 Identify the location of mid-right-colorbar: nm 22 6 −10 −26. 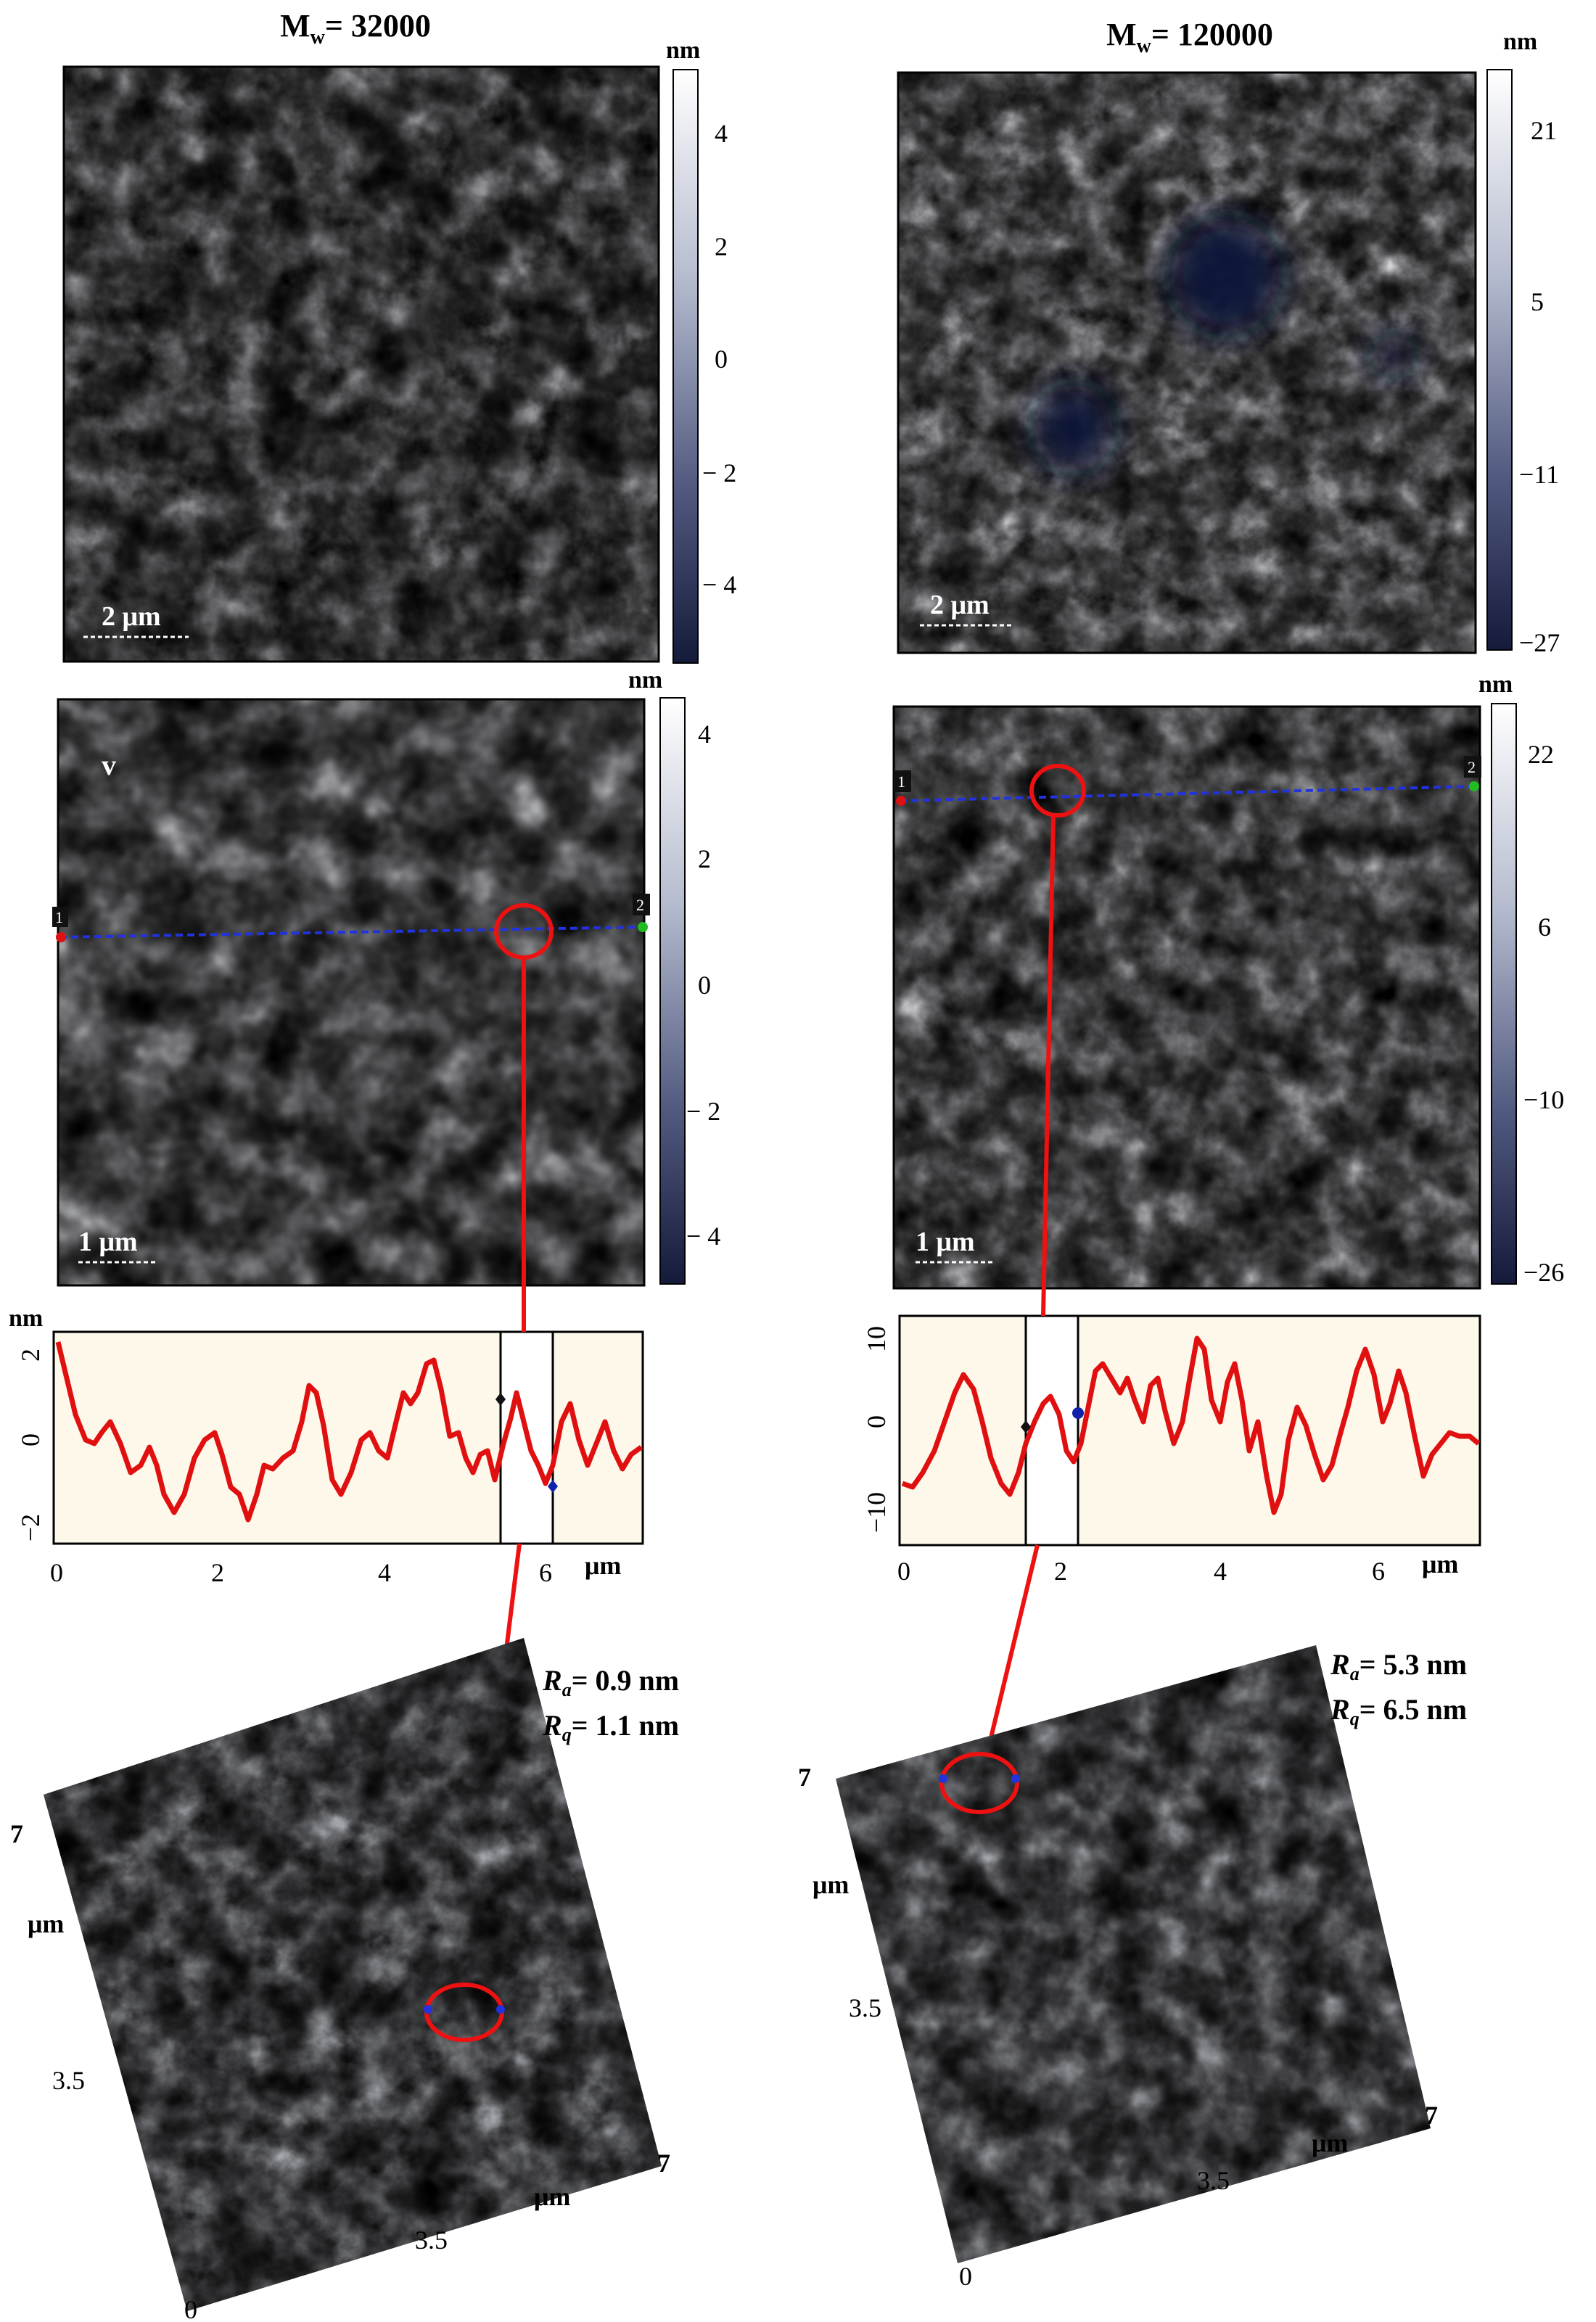
(1521, 979).